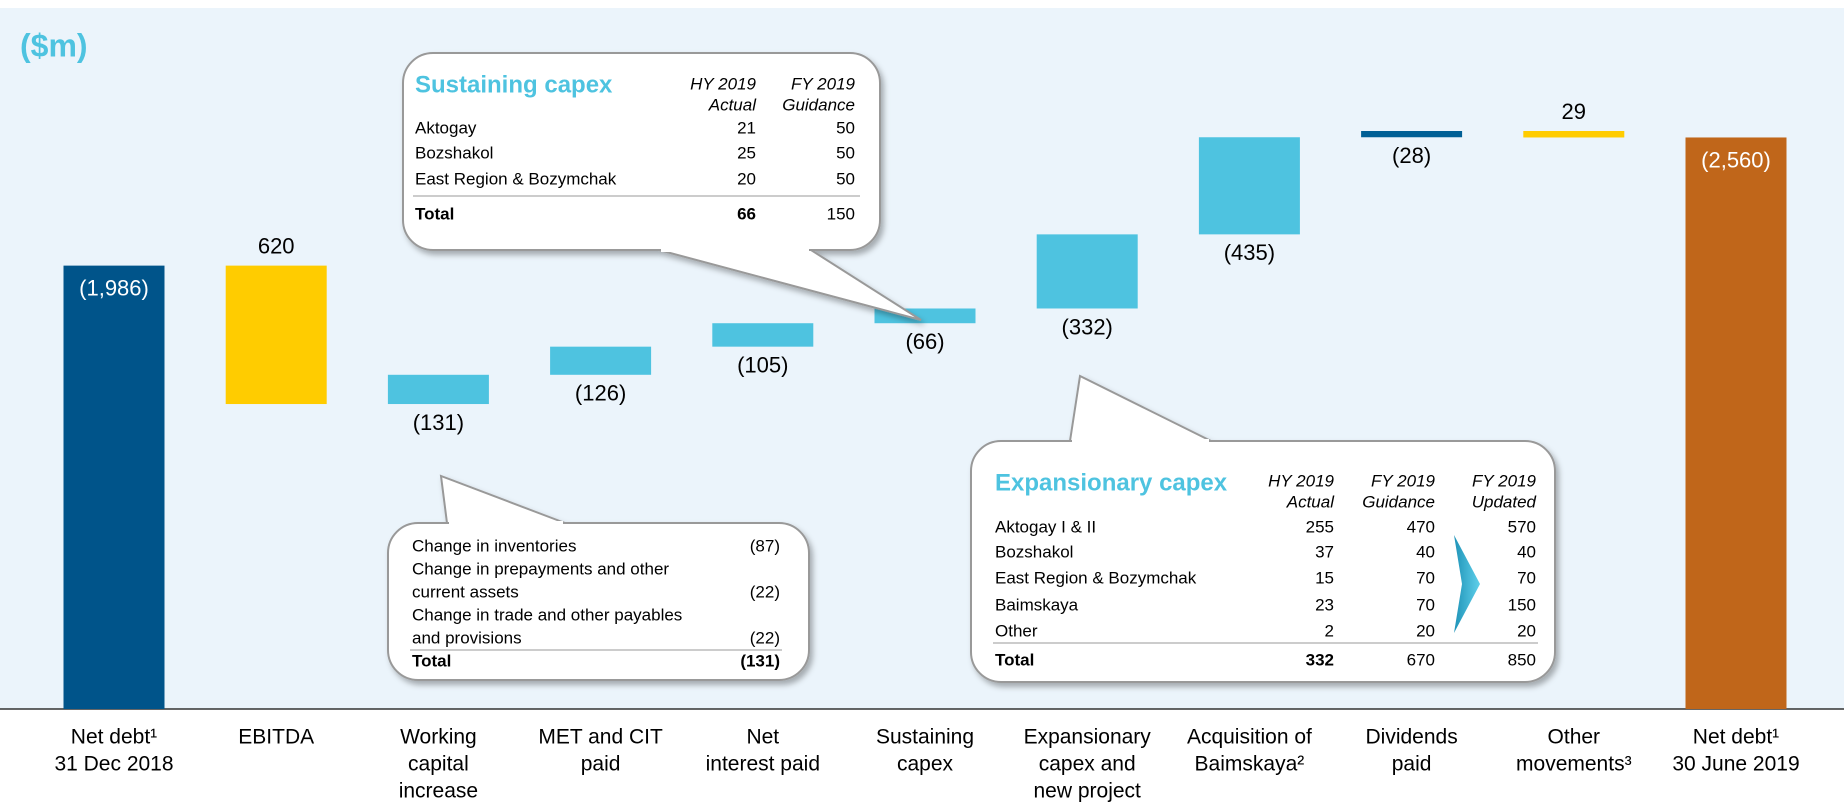 The width and height of the screenshot is (1844, 807). Describe the element at coordinates (600, 737) in the screenshot. I see `x-tick-label: MET and CIT` at that location.